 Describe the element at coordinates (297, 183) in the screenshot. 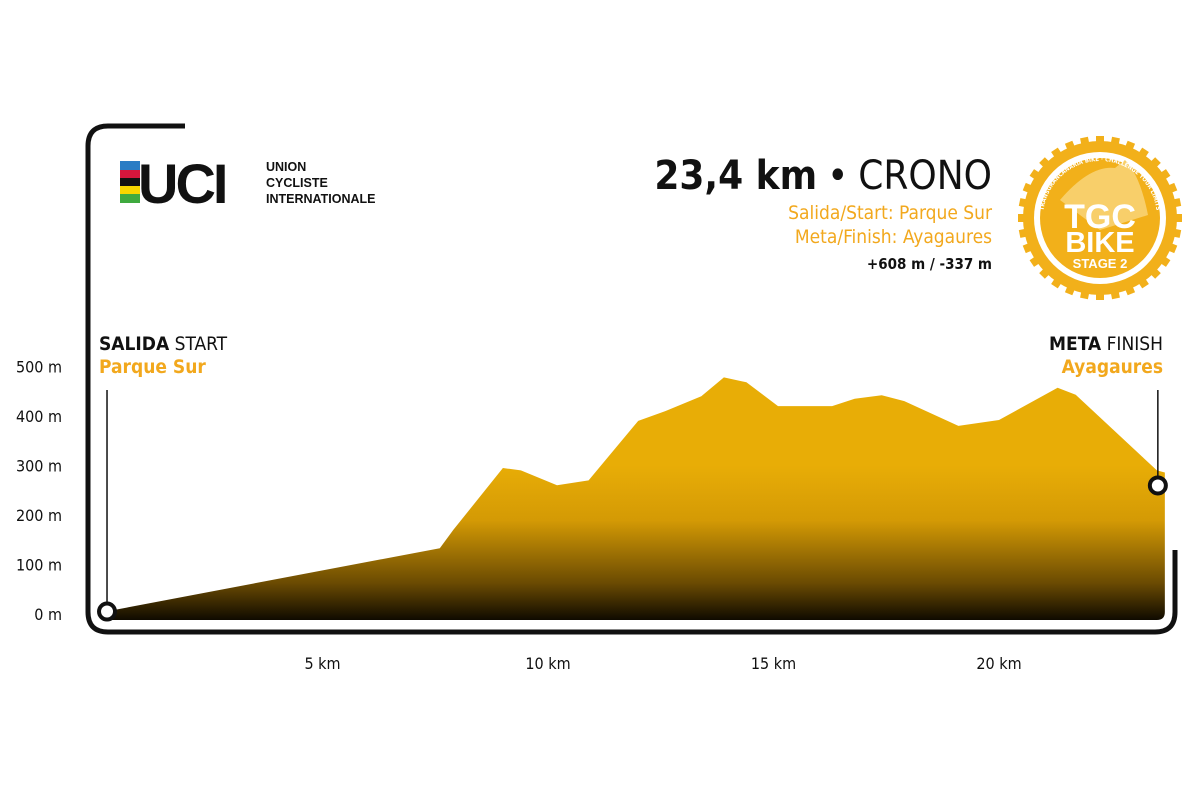

I see `svg-text: CYCLISTE` at that location.